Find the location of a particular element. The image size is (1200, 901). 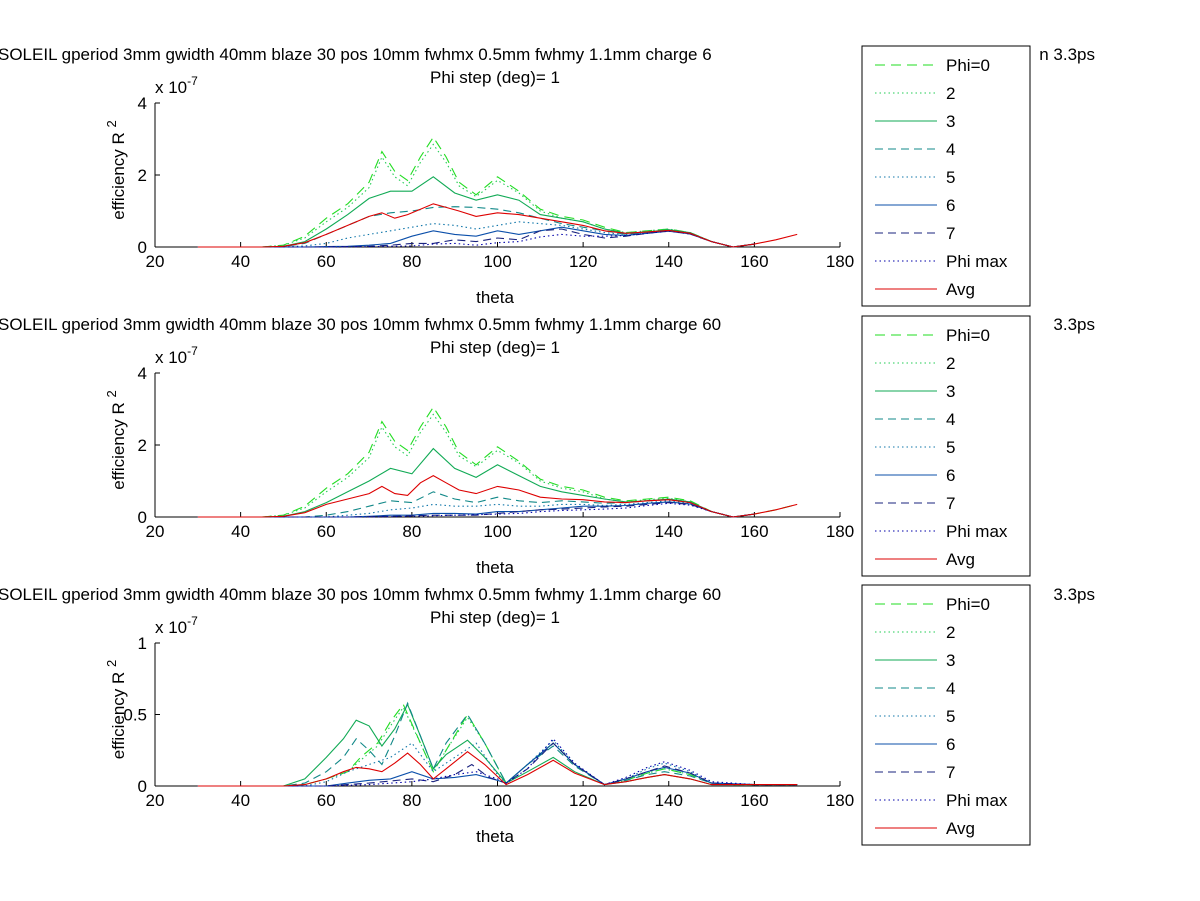

chart-title-tail: n 3.3ps is located at coordinates (1067, 54).